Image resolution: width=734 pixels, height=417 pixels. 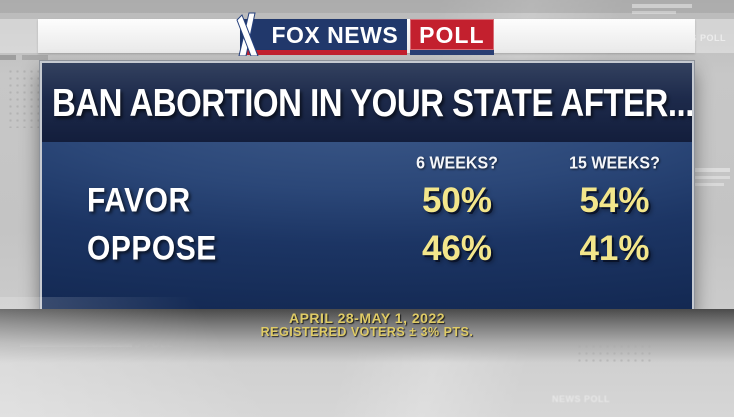 What do you see at coordinates (152, 247) in the screenshot?
I see `row-label-oppose: OPPOSE` at bounding box center [152, 247].